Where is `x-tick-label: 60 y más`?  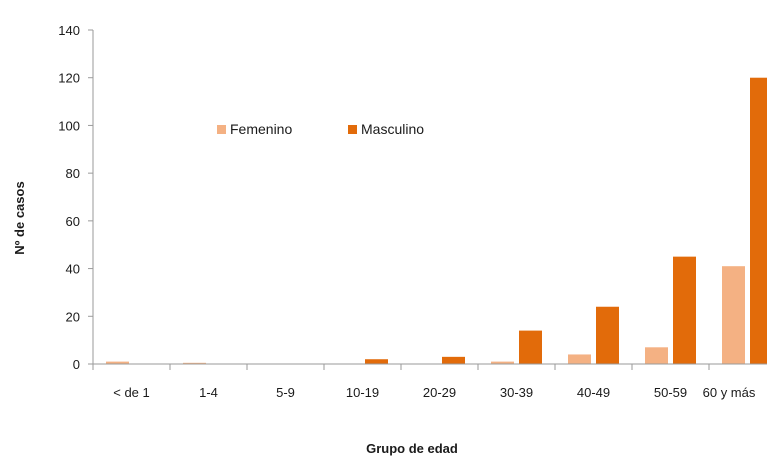 x-tick-label: 60 y más is located at coordinates (729, 392).